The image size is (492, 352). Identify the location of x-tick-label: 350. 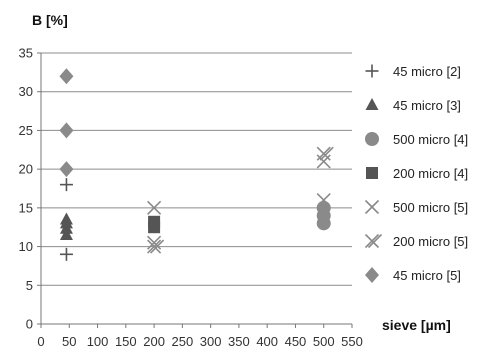
(239, 341).